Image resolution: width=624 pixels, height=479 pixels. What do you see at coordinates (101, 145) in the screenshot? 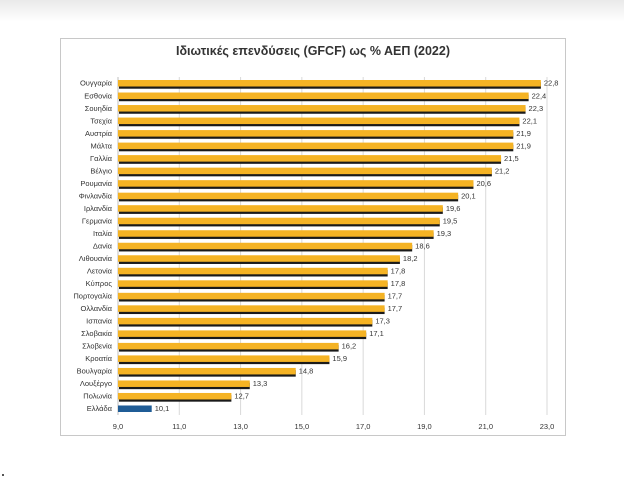
I see `category-label: Μάλτα` at bounding box center [101, 145].